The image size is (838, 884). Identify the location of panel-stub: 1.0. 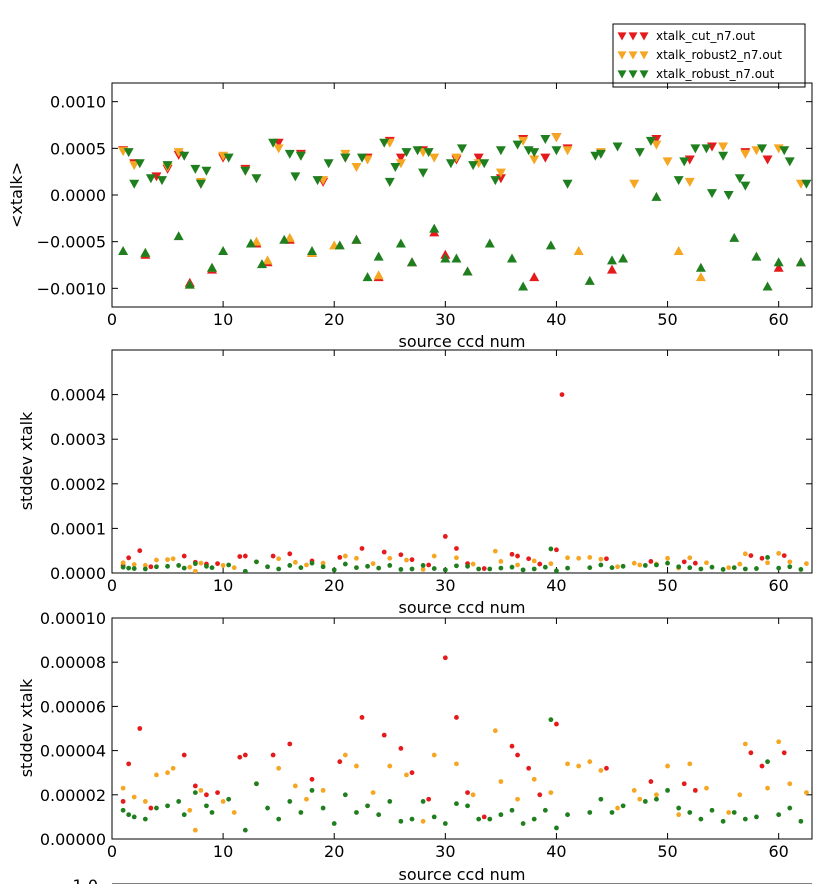
(442, 880).